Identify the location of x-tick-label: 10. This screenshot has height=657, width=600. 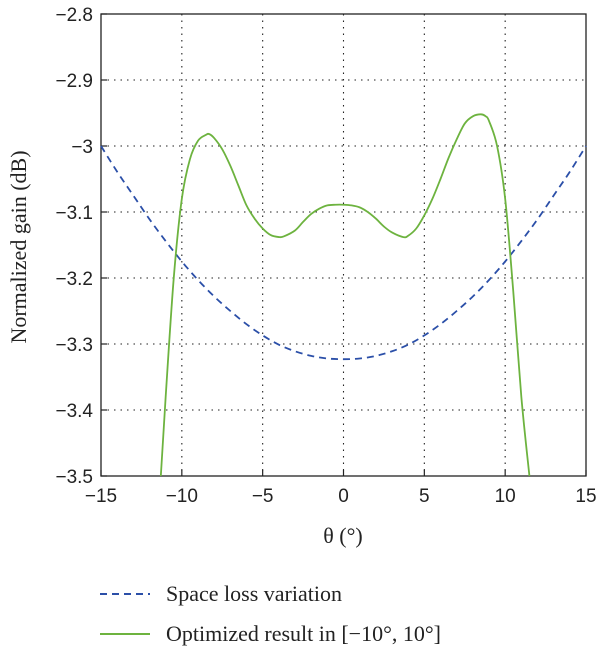
(505, 496).